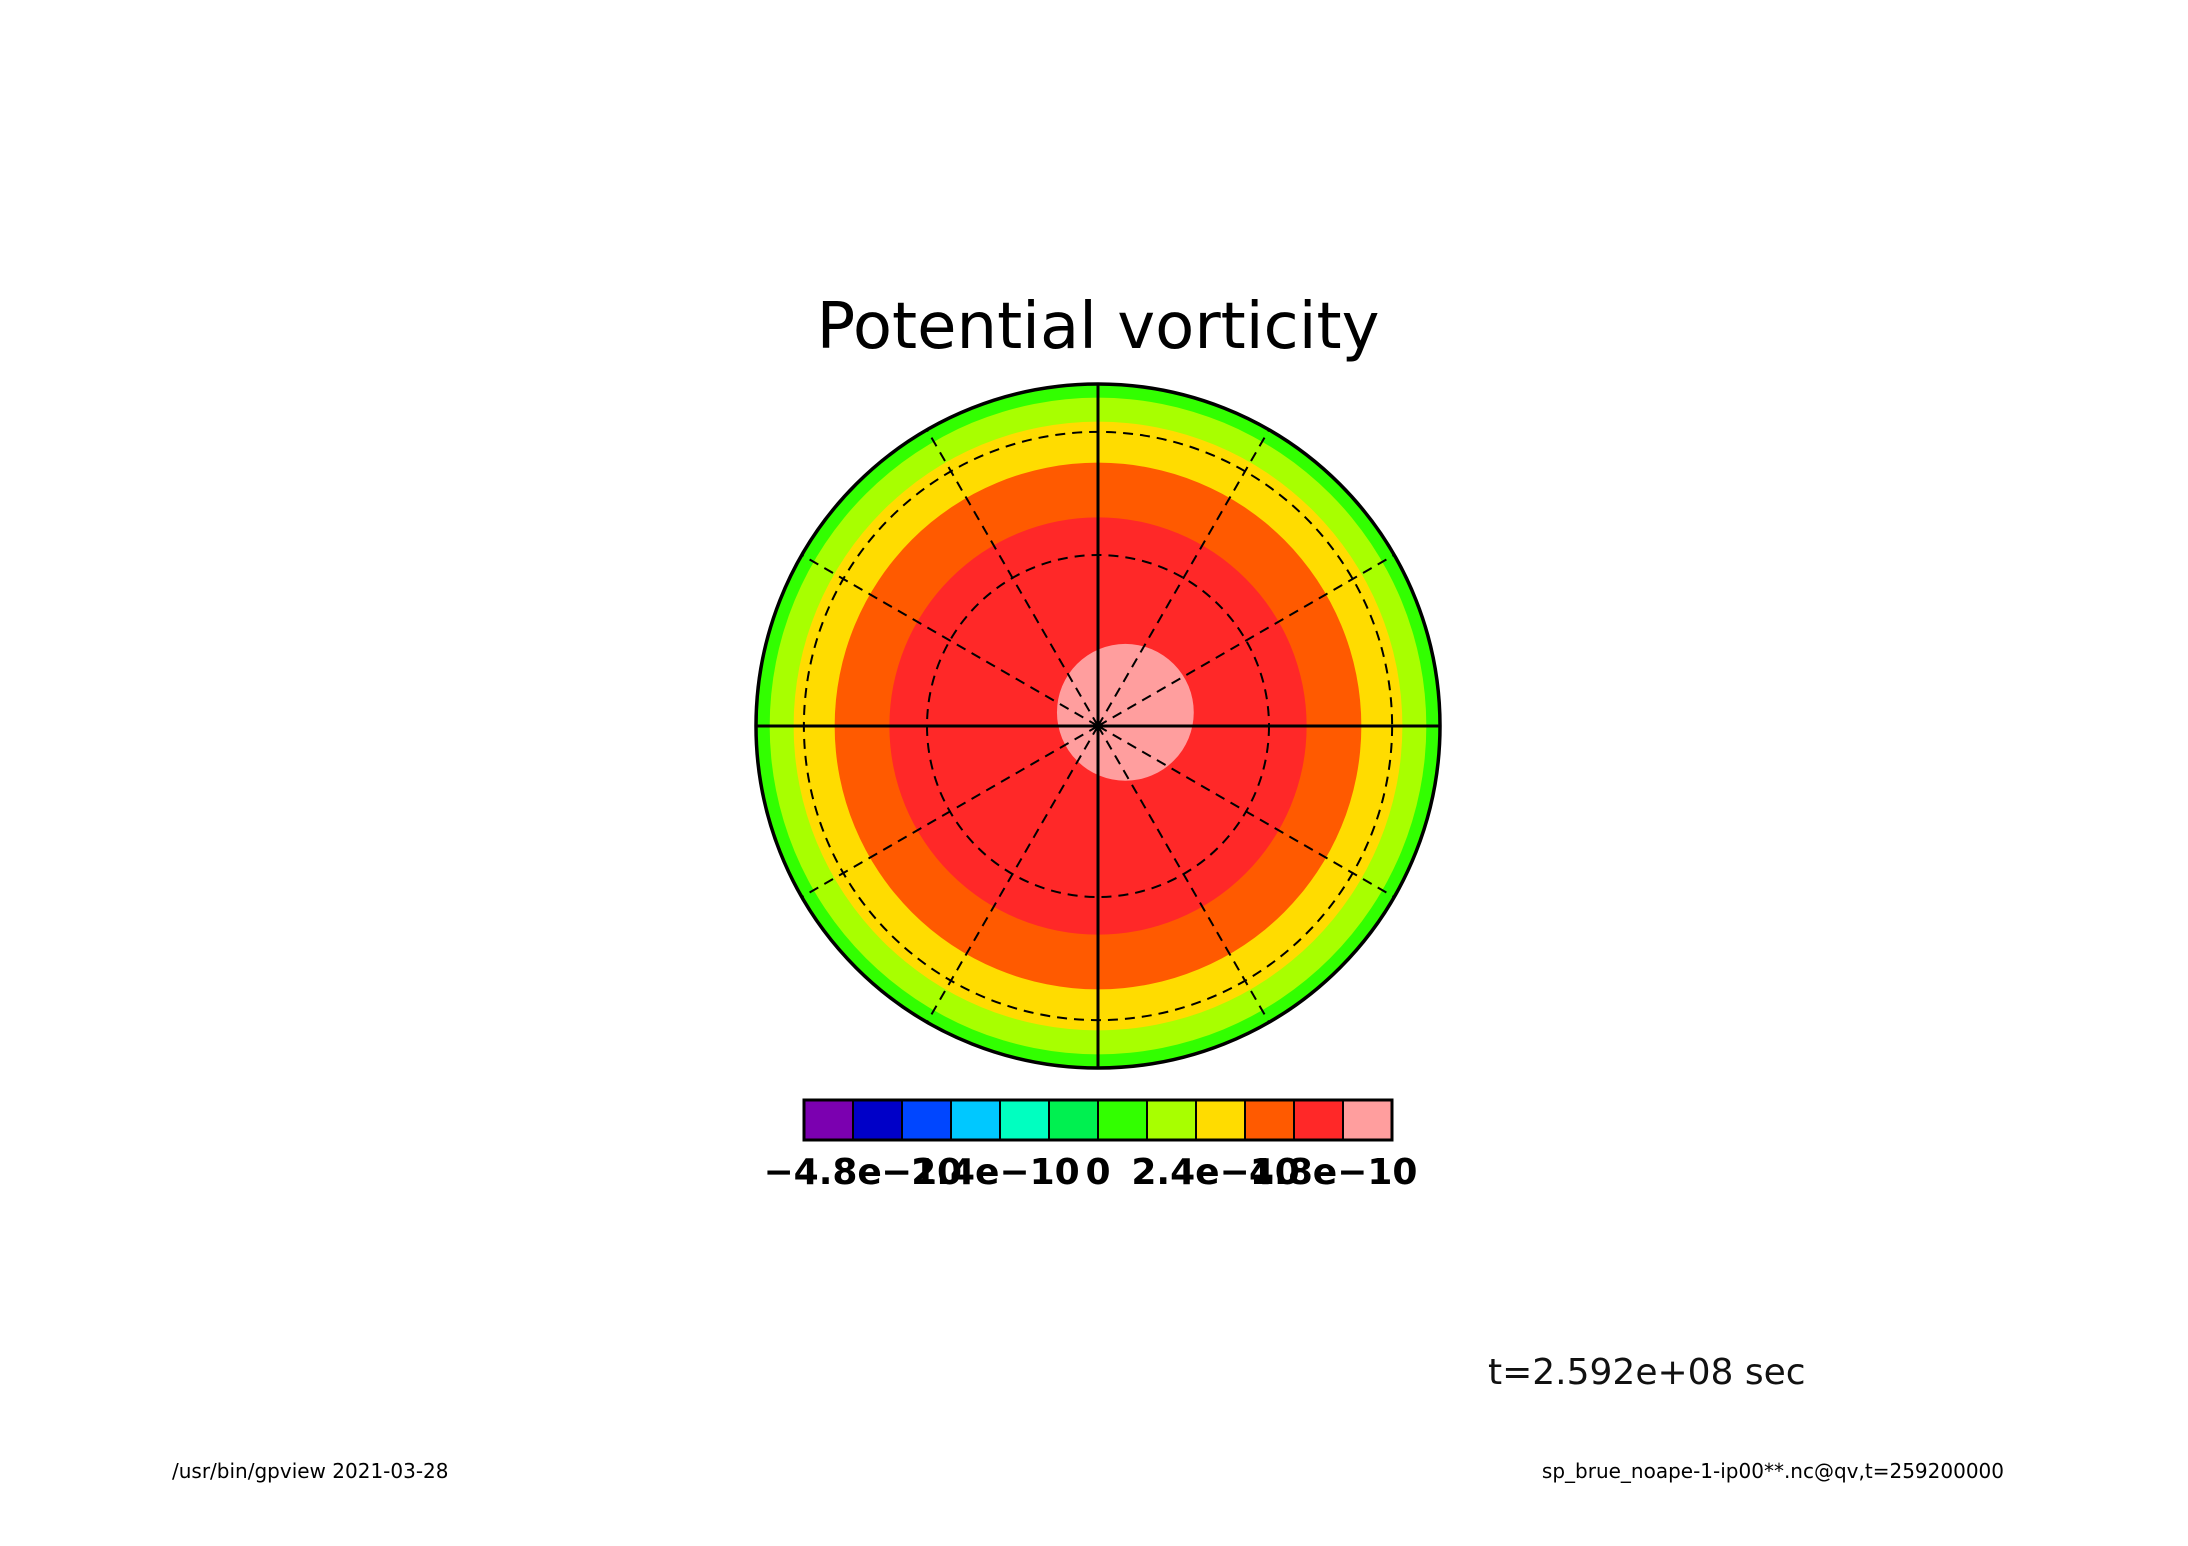 The image size is (2188, 1546). I want to click on polar-map, so click(1098, 726).